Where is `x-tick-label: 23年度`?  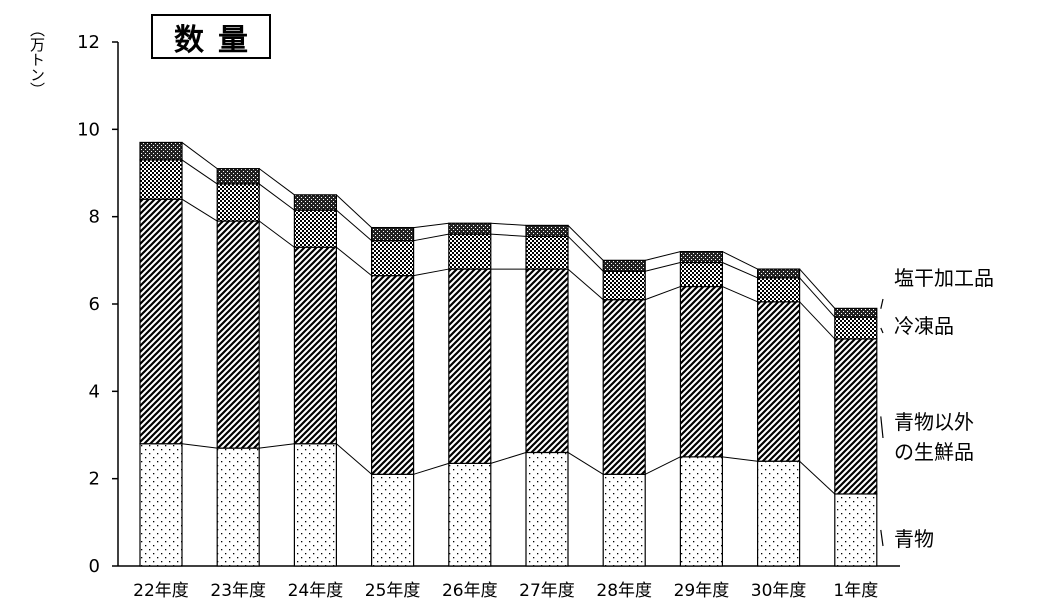 x-tick-label: 23年度 is located at coordinates (238, 591).